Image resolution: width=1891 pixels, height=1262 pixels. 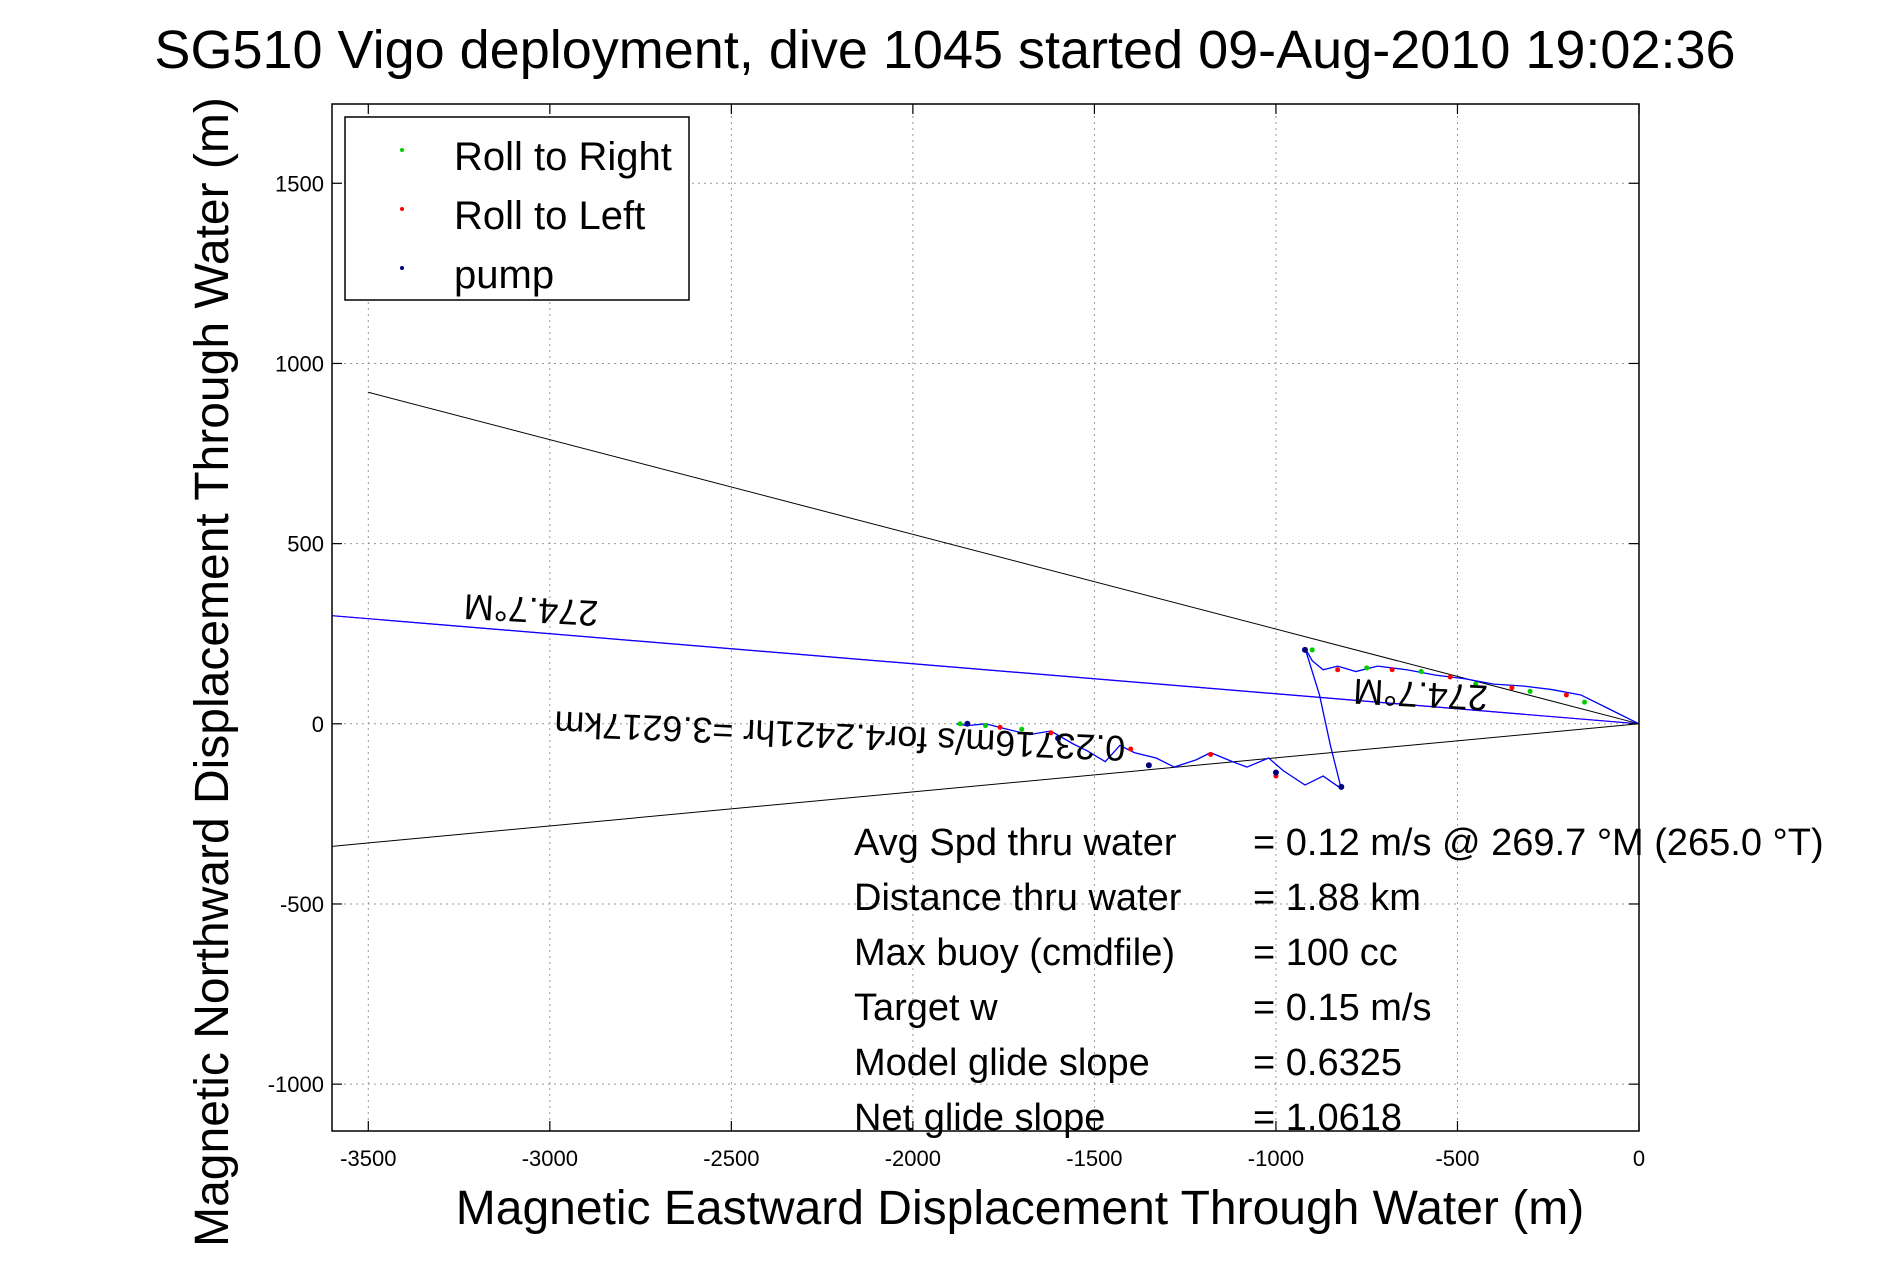 What do you see at coordinates (1457, 1158) in the screenshot?
I see `x-tick-label-6: -500` at bounding box center [1457, 1158].